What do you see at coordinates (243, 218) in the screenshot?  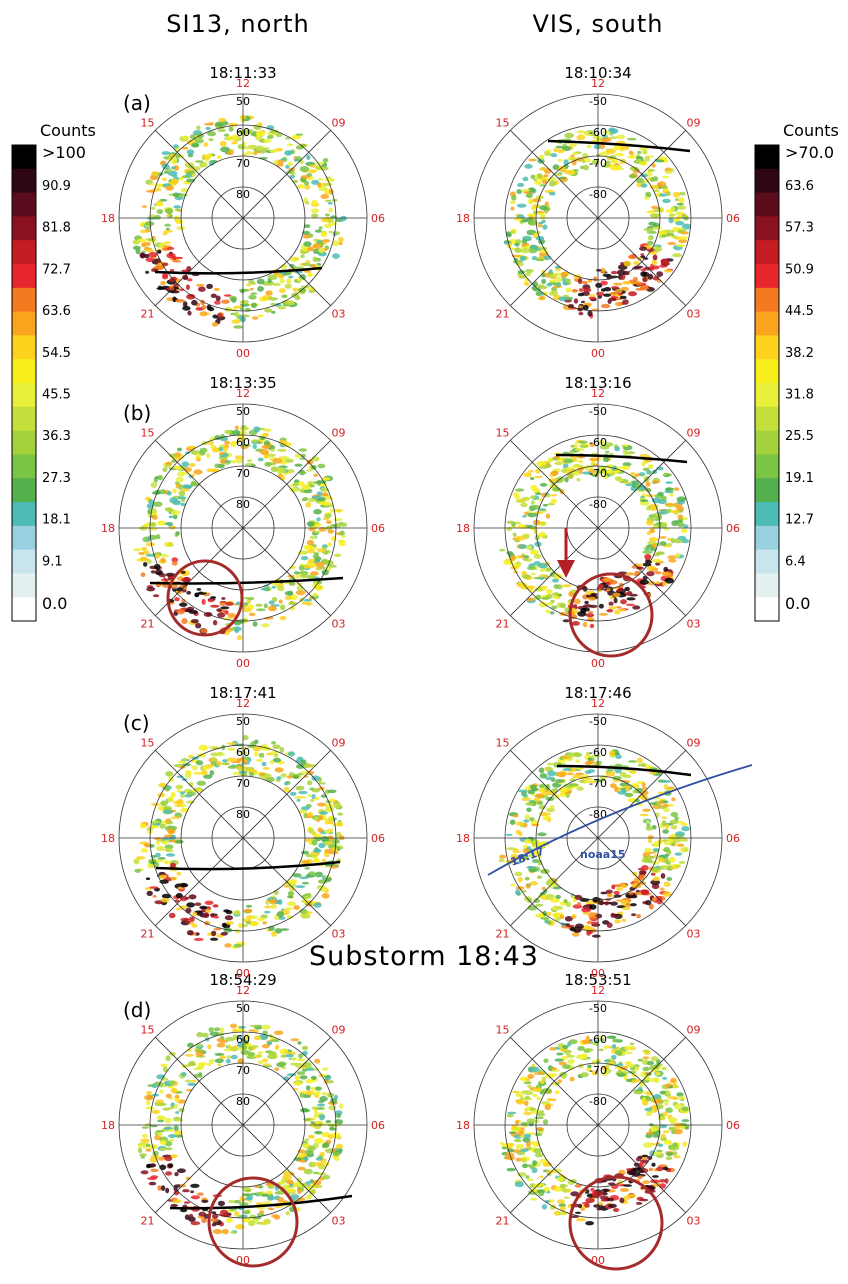 I see `polar-plot-1: 120906030021181550607080` at bounding box center [243, 218].